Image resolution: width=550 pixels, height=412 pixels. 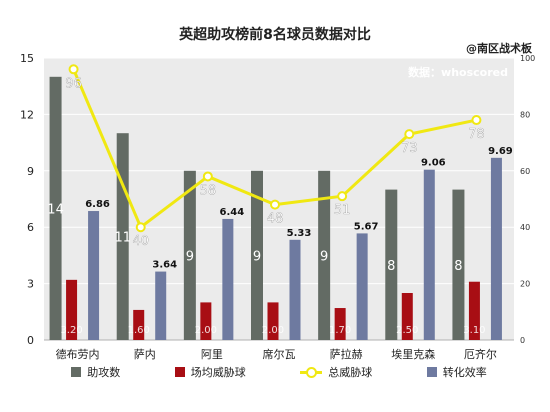 I want to click on total-key-passes-data-label: 73, so click(x=409, y=148).